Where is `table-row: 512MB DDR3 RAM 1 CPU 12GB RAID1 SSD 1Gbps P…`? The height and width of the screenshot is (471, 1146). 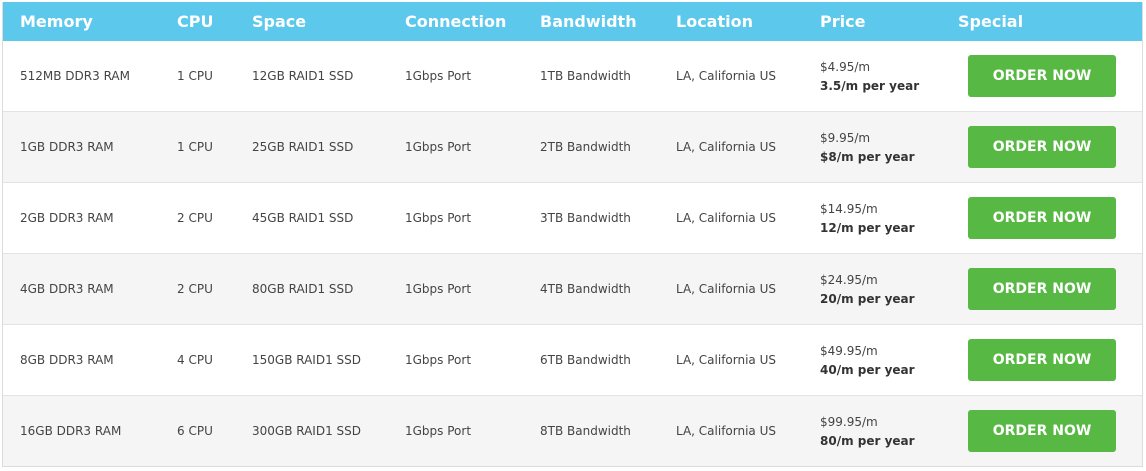
table-row: 512MB DDR3 RAM 1 CPU 12GB RAID1 SSD 1Gbps P… is located at coordinates (572, 76).